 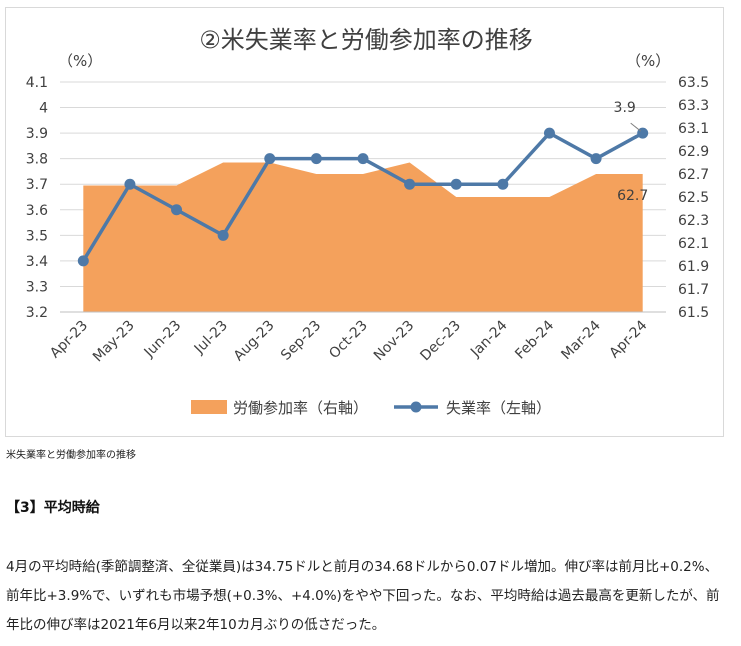 What do you see at coordinates (37, 287) in the screenshot?
I see `left-tick-label: 3.3` at bounding box center [37, 287].